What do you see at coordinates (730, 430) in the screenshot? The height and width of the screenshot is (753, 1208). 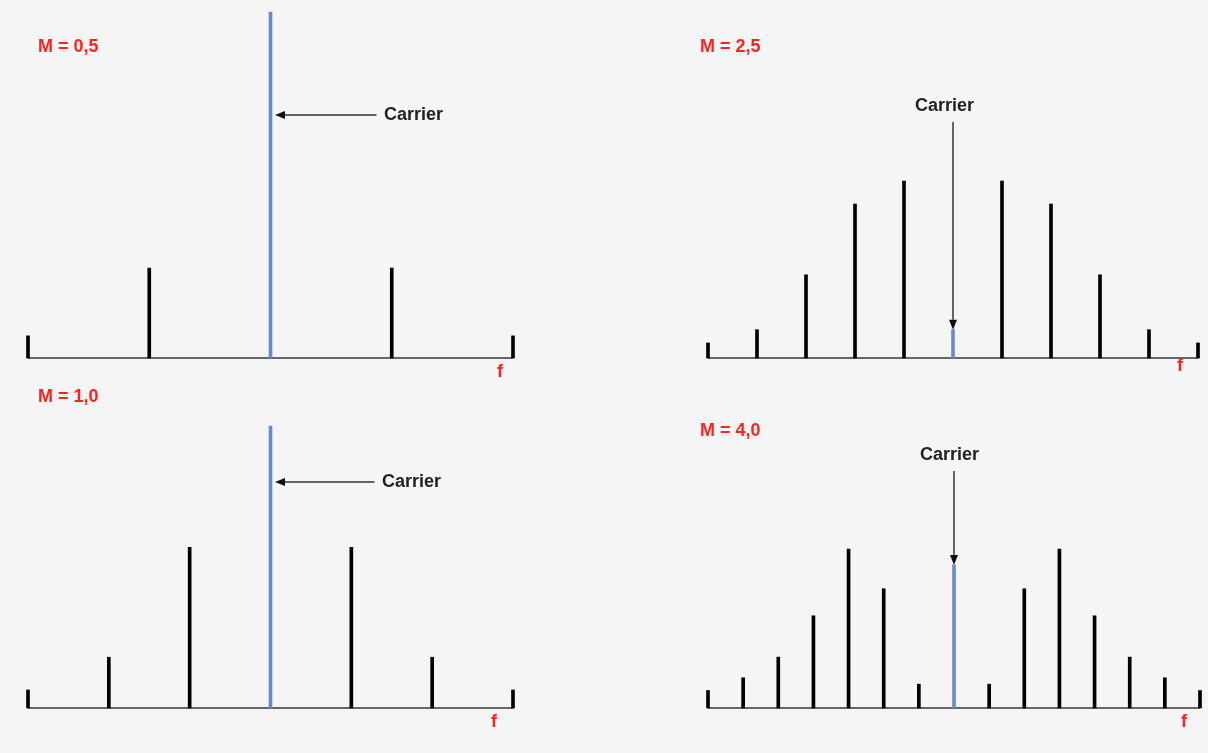 I see `chart-title: M = 4,0` at bounding box center [730, 430].